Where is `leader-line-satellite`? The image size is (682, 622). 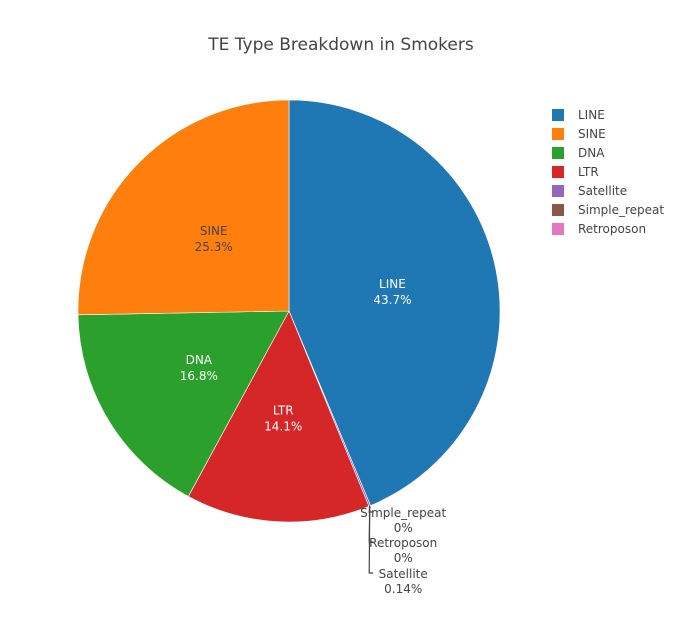
leader-line-satellite is located at coordinates (371, 539).